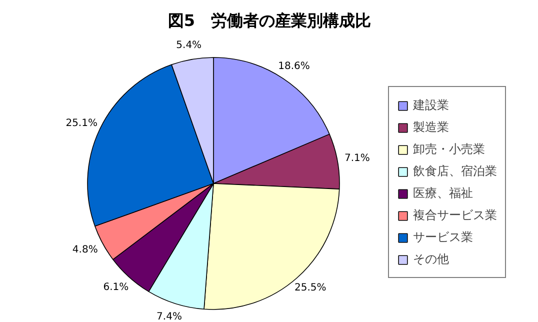  I want to click on data-label: 7.1%, so click(357, 158).